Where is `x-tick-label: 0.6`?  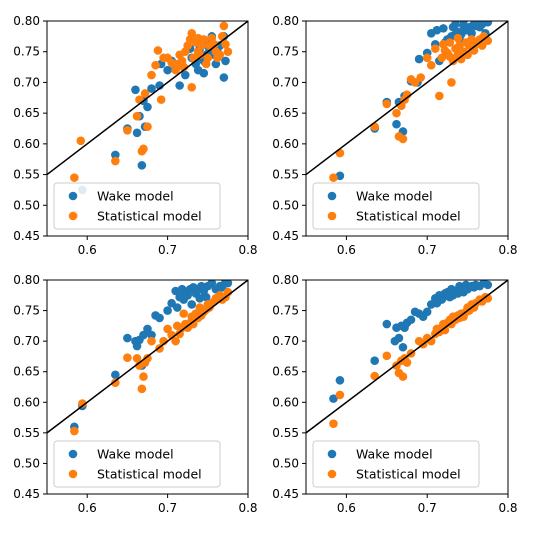
x-tick-label: 0.6 is located at coordinates (87, 508).